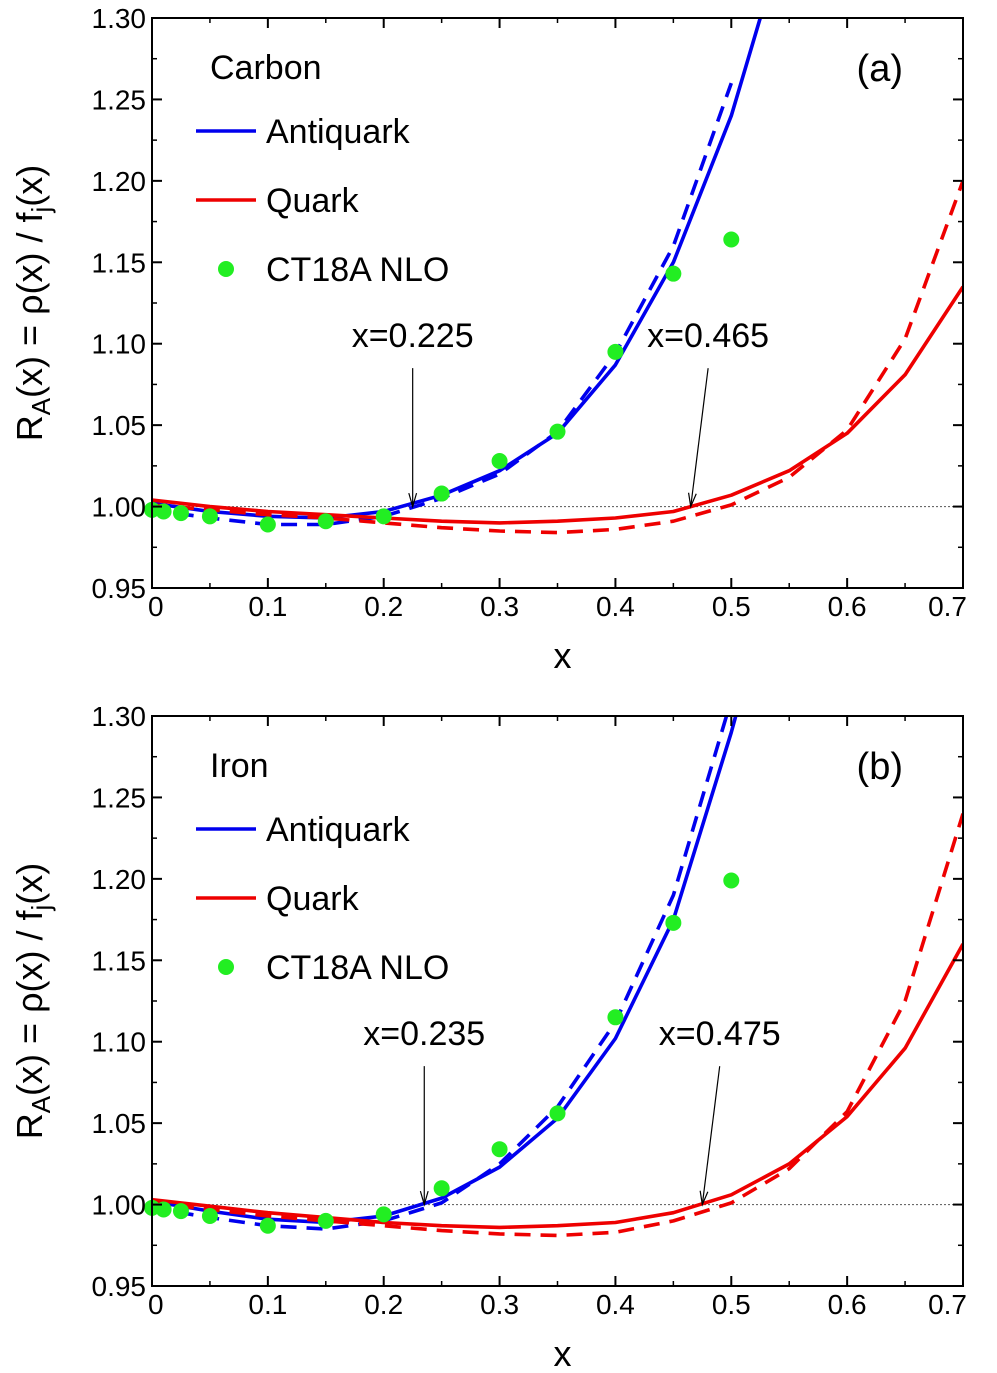  I want to click on annotation-label: x=0.475, so click(720, 1034).